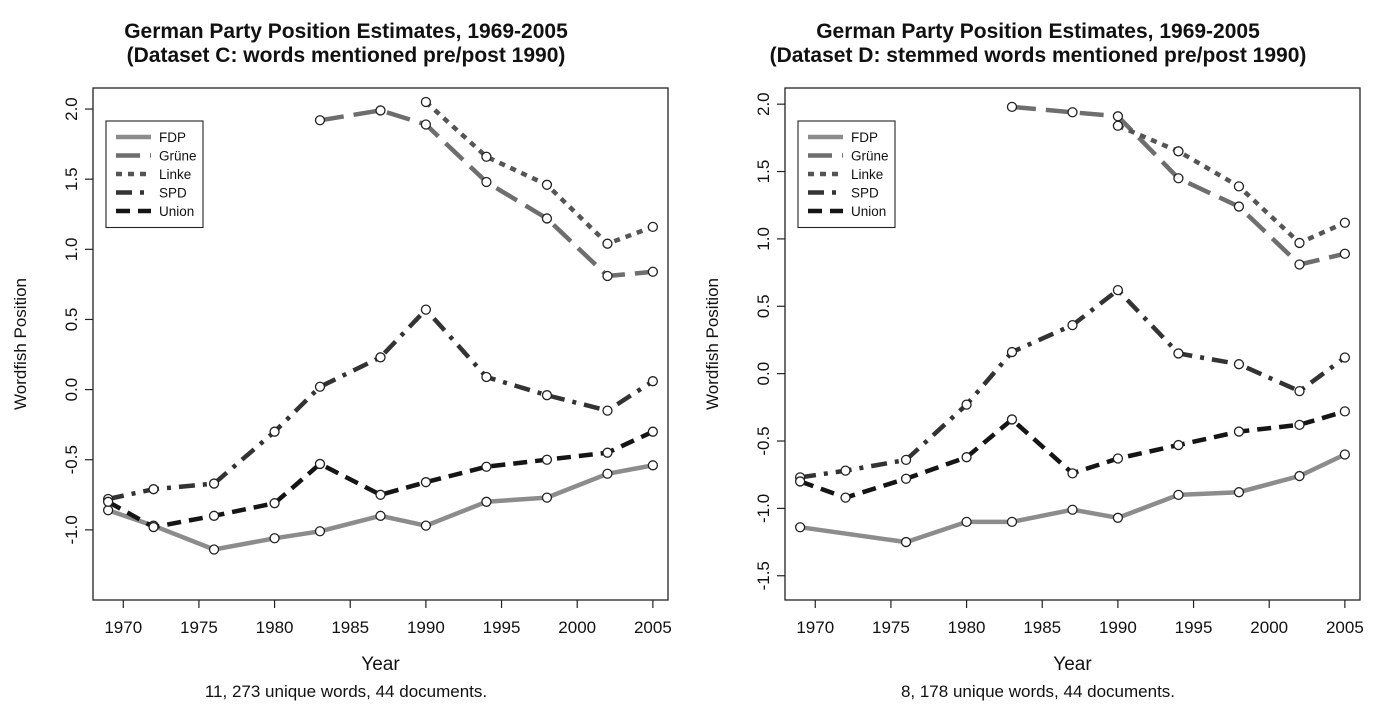 The image size is (1384, 718). I want to click on y-tick-label: 0.5, so click(71, 320).